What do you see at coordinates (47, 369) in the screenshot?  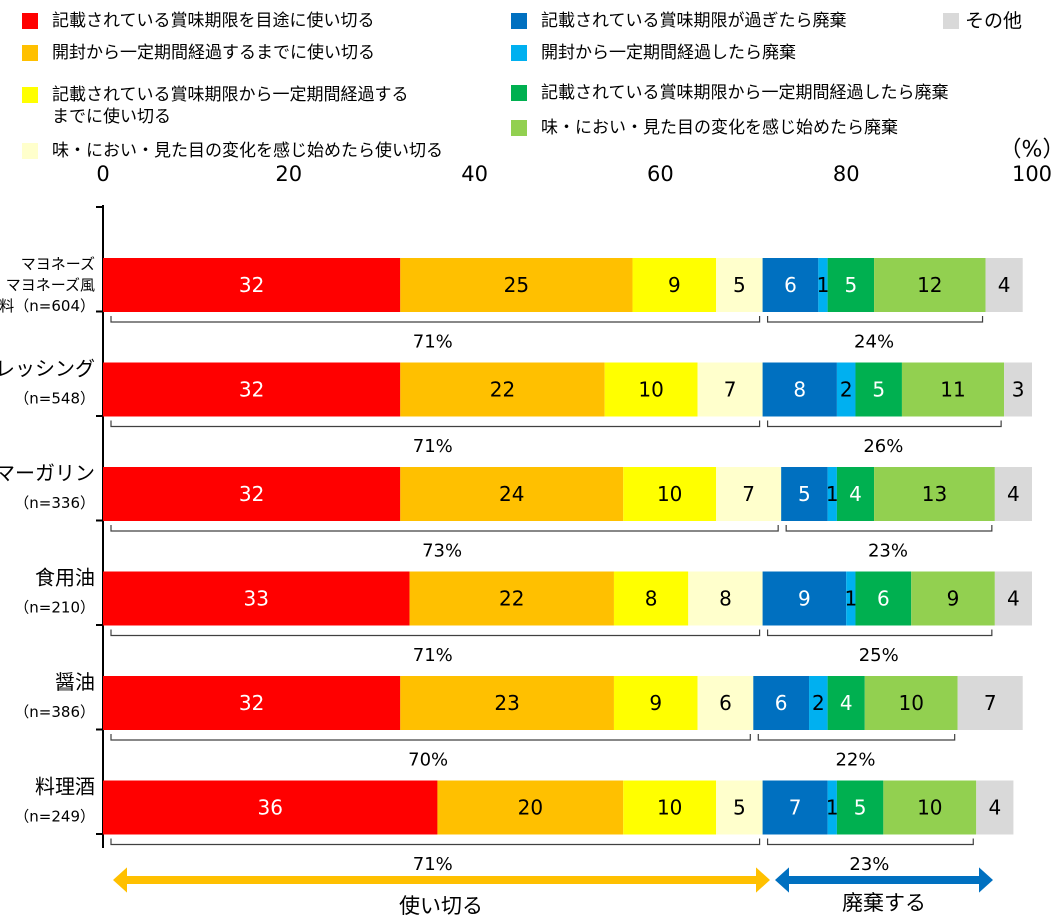 I see `category-label: ドレッシング` at bounding box center [47, 369].